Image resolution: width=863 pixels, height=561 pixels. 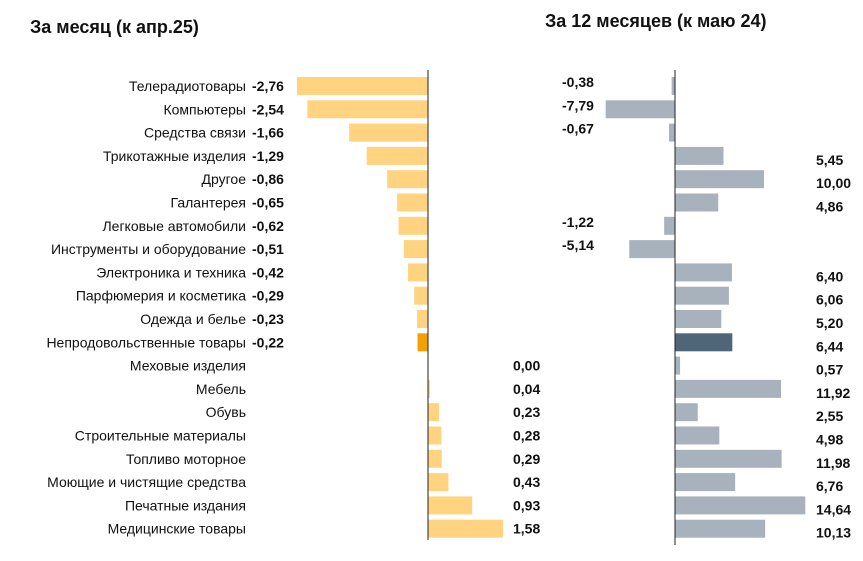 I want to click on yearly-value-label: 6,44, so click(x=829, y=346).